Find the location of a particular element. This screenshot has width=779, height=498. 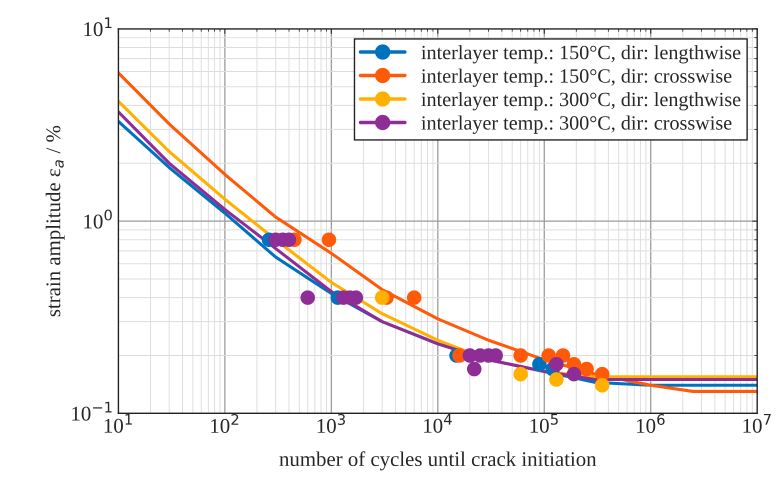

x-tick-label: 10$^{1}$ is located at coordinates (118, 423).